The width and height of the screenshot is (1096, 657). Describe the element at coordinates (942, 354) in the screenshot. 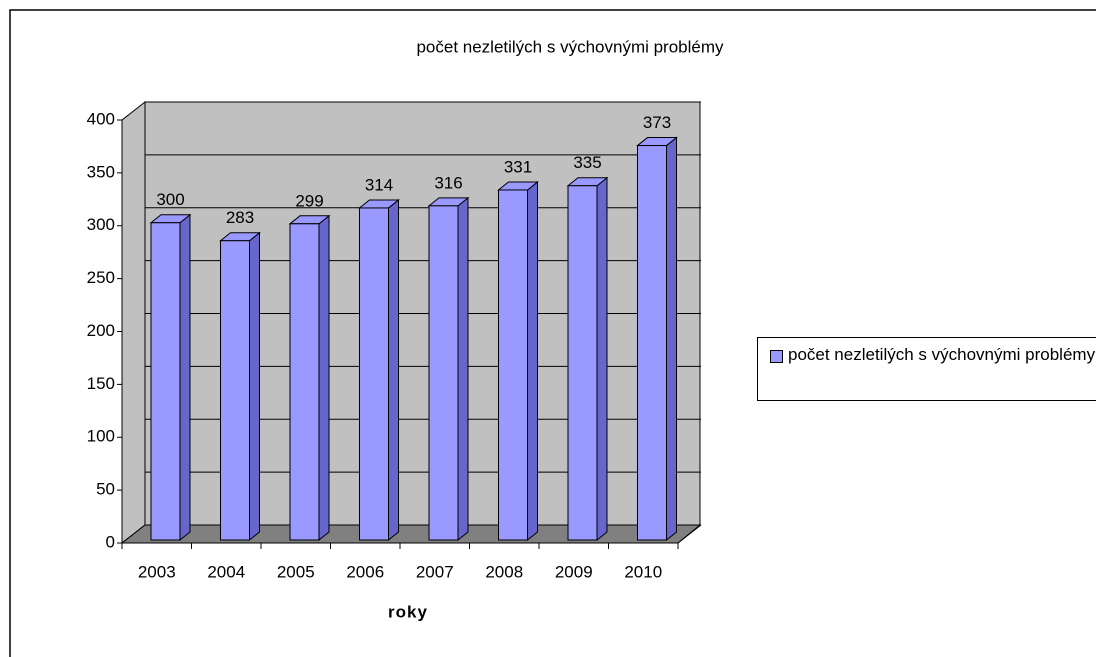

I see `legend-label: počet nezletilých s výchovnými problémy` at that location.